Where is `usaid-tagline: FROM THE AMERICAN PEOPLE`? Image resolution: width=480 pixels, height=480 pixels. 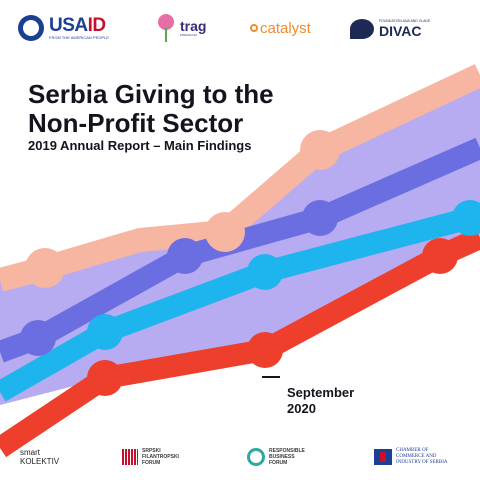 usaid-tagline: FROM THE AMERICAN PEOPLE is located at coordinates (79, 37).